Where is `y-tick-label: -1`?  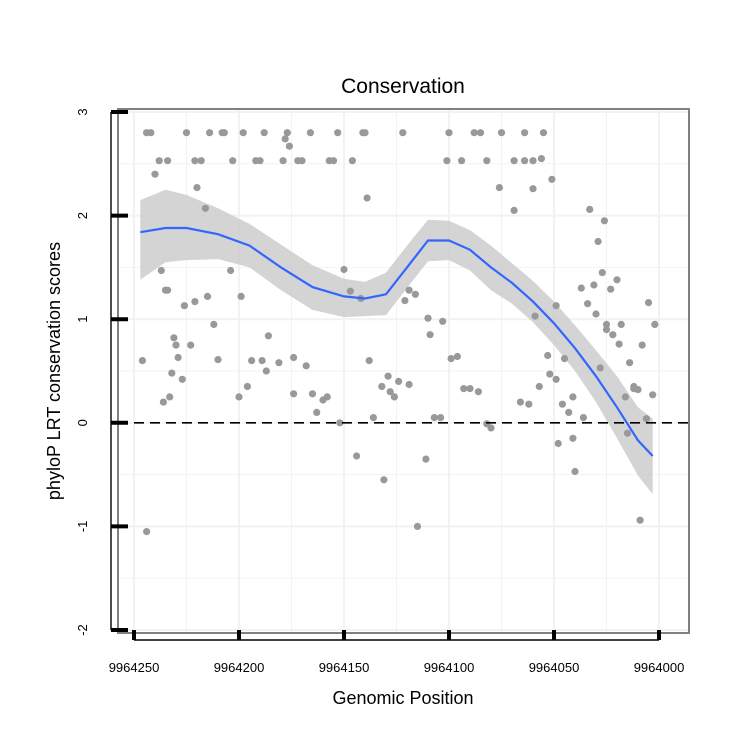
y-tick-label: -1 is located at coordinates (82, 527).